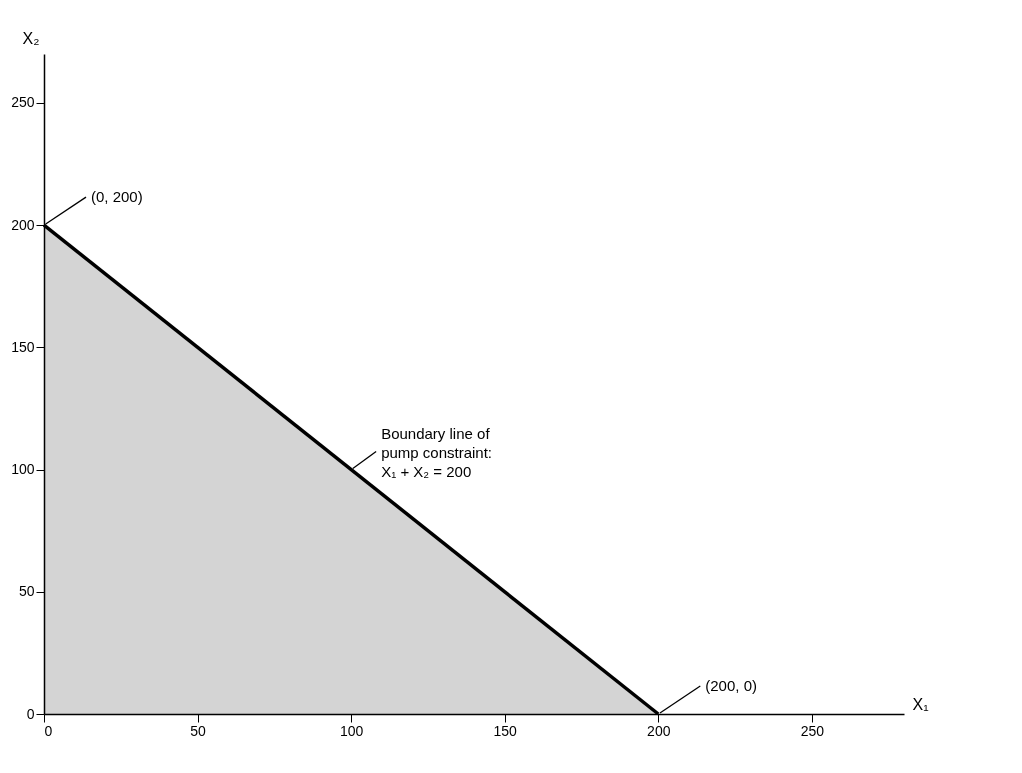 The height and width of the screenshot is (773, 1022). I want to click on y-tick-label: 200, so click(23, 224).